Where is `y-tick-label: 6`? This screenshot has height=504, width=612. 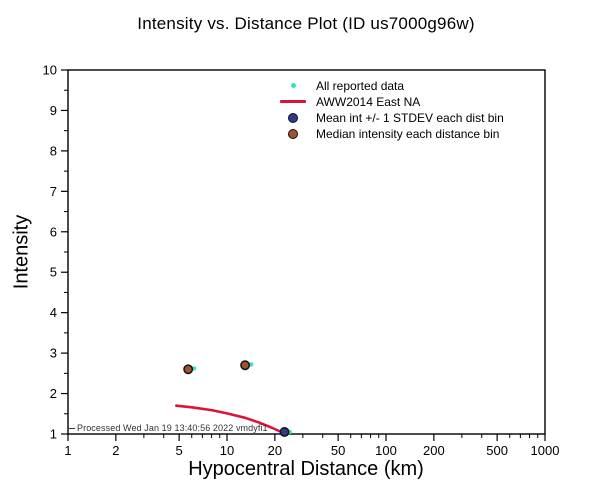 y-tick-label: 6 is located at coordinates (53, 231).